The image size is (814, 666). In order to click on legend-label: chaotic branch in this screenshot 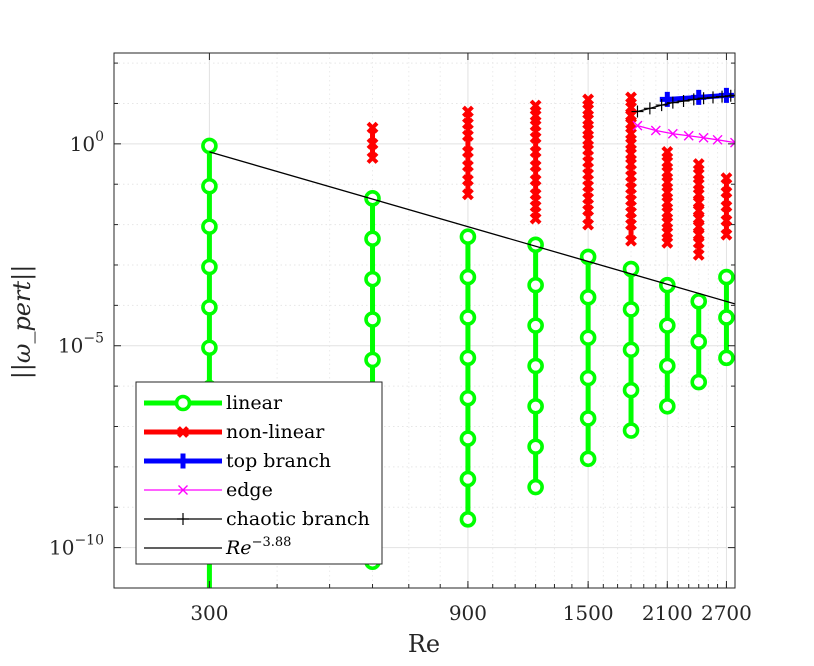, I will do `click(298, 519)`.